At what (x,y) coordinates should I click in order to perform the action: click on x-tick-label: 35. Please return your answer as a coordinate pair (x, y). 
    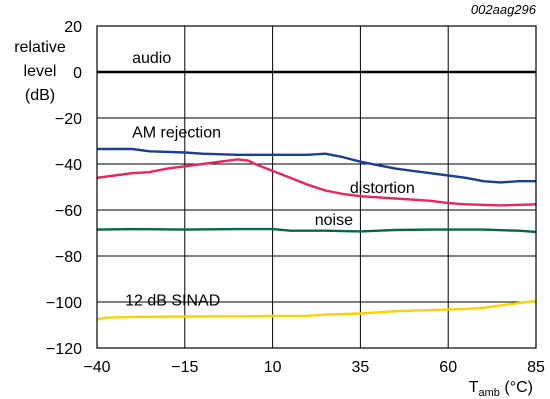
    Looking at the image, I should click on (361, 367).